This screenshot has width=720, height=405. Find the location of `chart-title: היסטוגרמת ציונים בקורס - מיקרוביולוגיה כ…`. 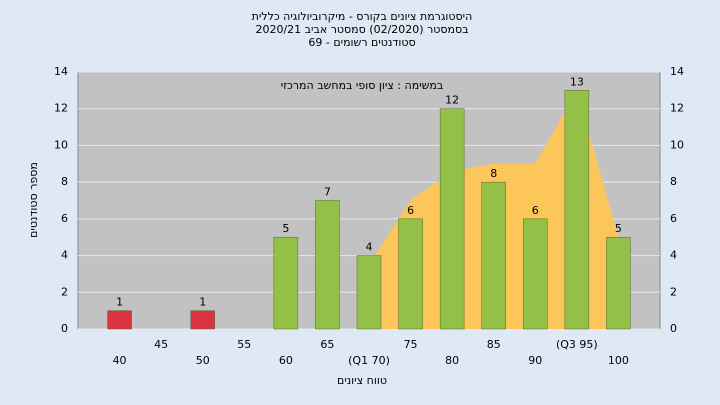

chart-title: היסטוגרמת ציונים בקורס - מיקרוביולוגיה כ… is located at coordinates (362, 16).